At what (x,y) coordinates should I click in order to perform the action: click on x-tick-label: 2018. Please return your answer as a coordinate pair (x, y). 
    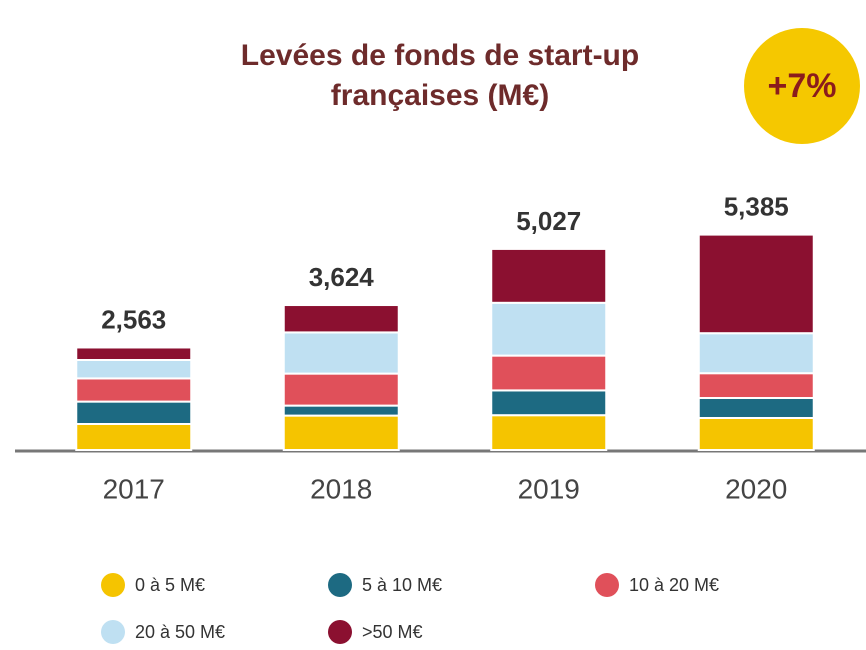
    Looking at the image, I should click on (341, 488).